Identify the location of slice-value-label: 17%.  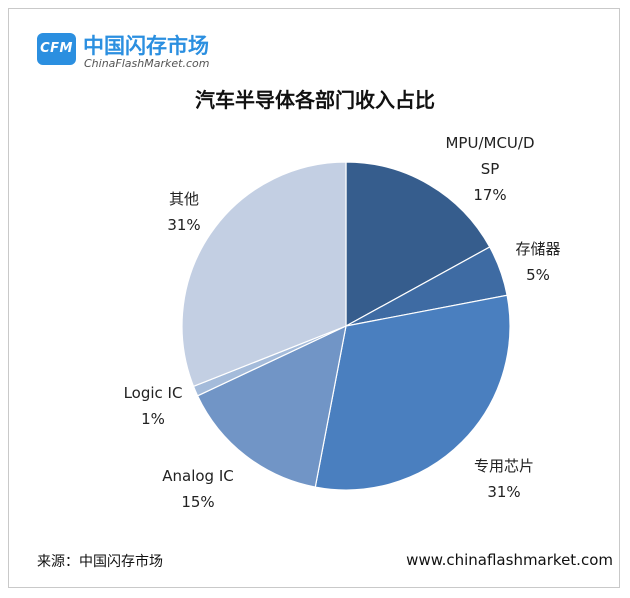
(490, 195).